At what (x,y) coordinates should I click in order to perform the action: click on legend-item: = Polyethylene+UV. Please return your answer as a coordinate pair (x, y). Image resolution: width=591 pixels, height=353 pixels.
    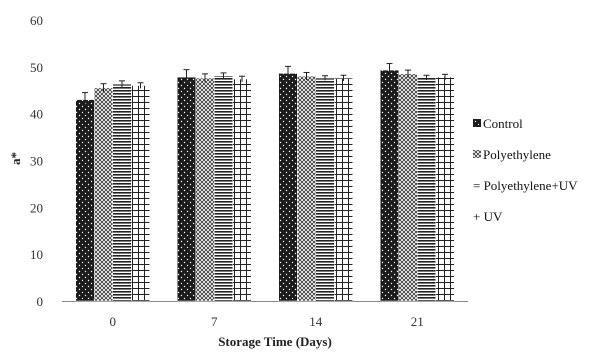
    Looking at the image, I should click on (525, 185).